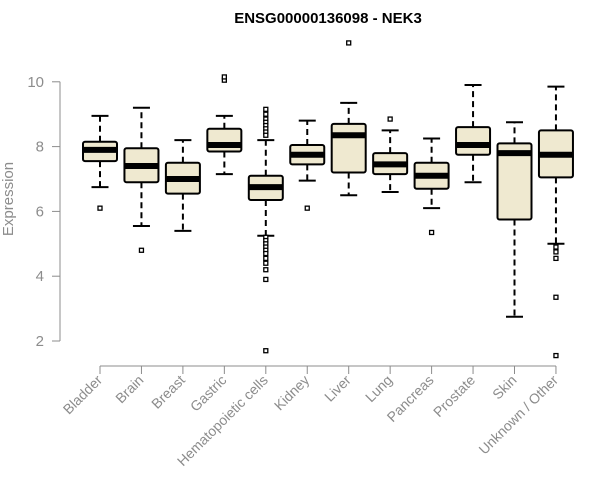  I want to click on box-group-hematopoietic-cells, so click(265, 230).